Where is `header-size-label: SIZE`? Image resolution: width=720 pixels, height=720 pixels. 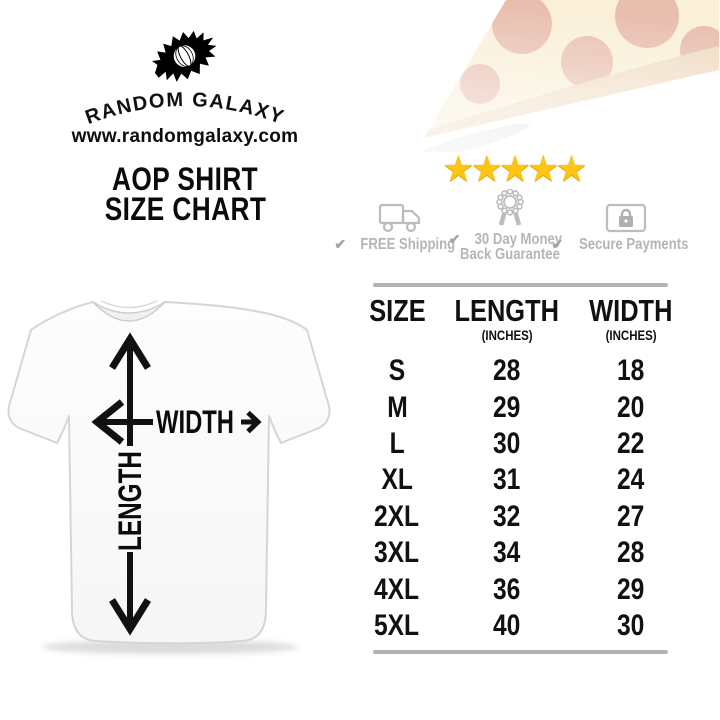
header-size-label: SIZE is located at coordinates (397, 310).